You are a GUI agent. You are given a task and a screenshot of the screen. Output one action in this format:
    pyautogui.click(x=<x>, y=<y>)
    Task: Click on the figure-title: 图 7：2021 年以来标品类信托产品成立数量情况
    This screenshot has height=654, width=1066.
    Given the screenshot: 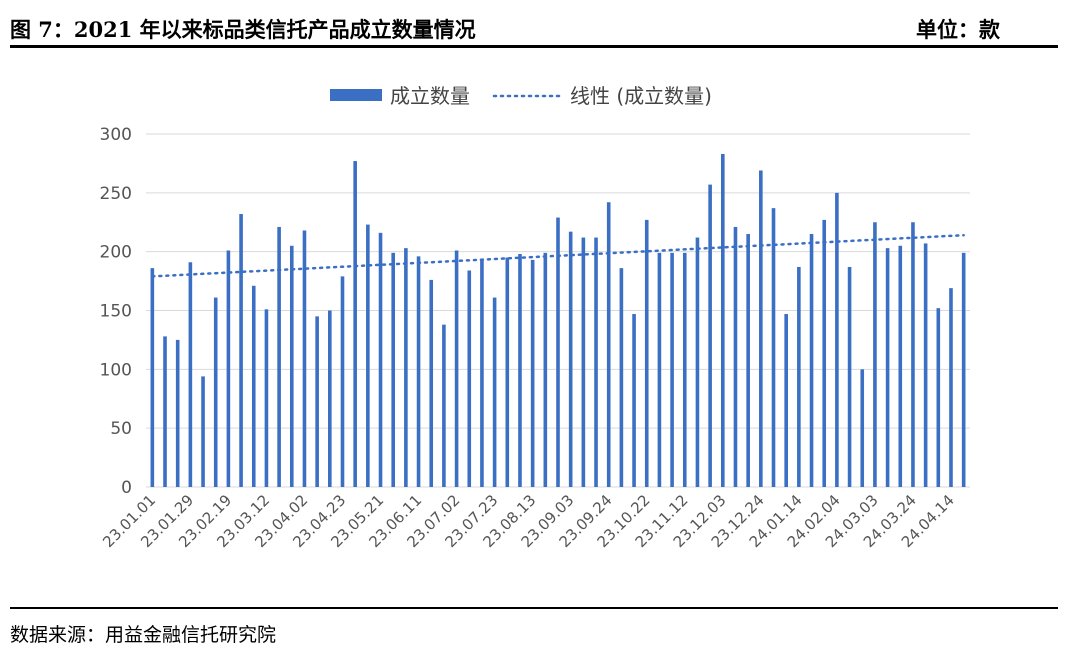 What is the action you would take?
    pyautogui.click(x=243, y=29)
    